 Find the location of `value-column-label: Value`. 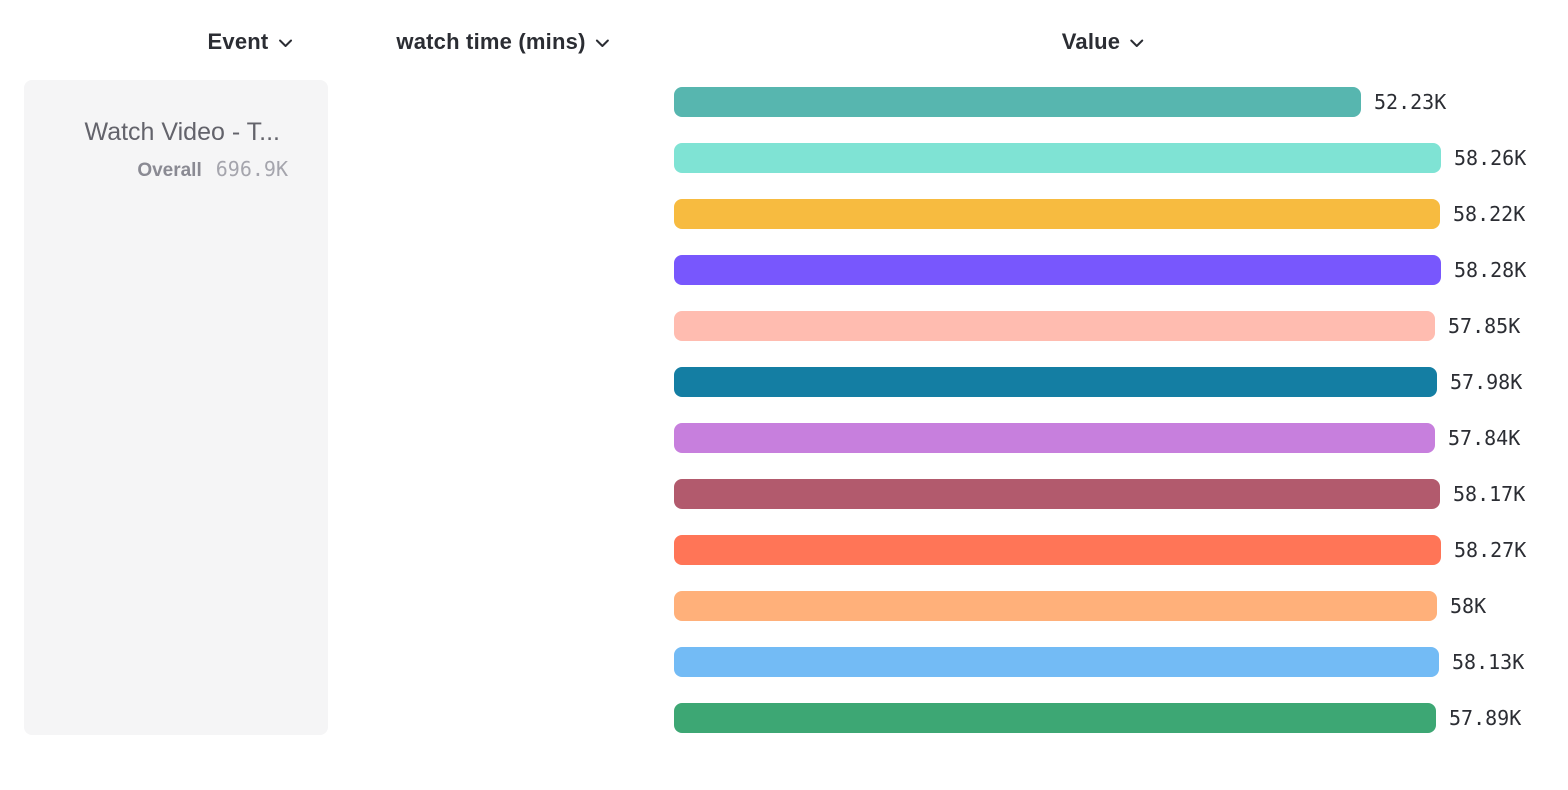

value-column-label: Value is located at coordinates (1091, 41).